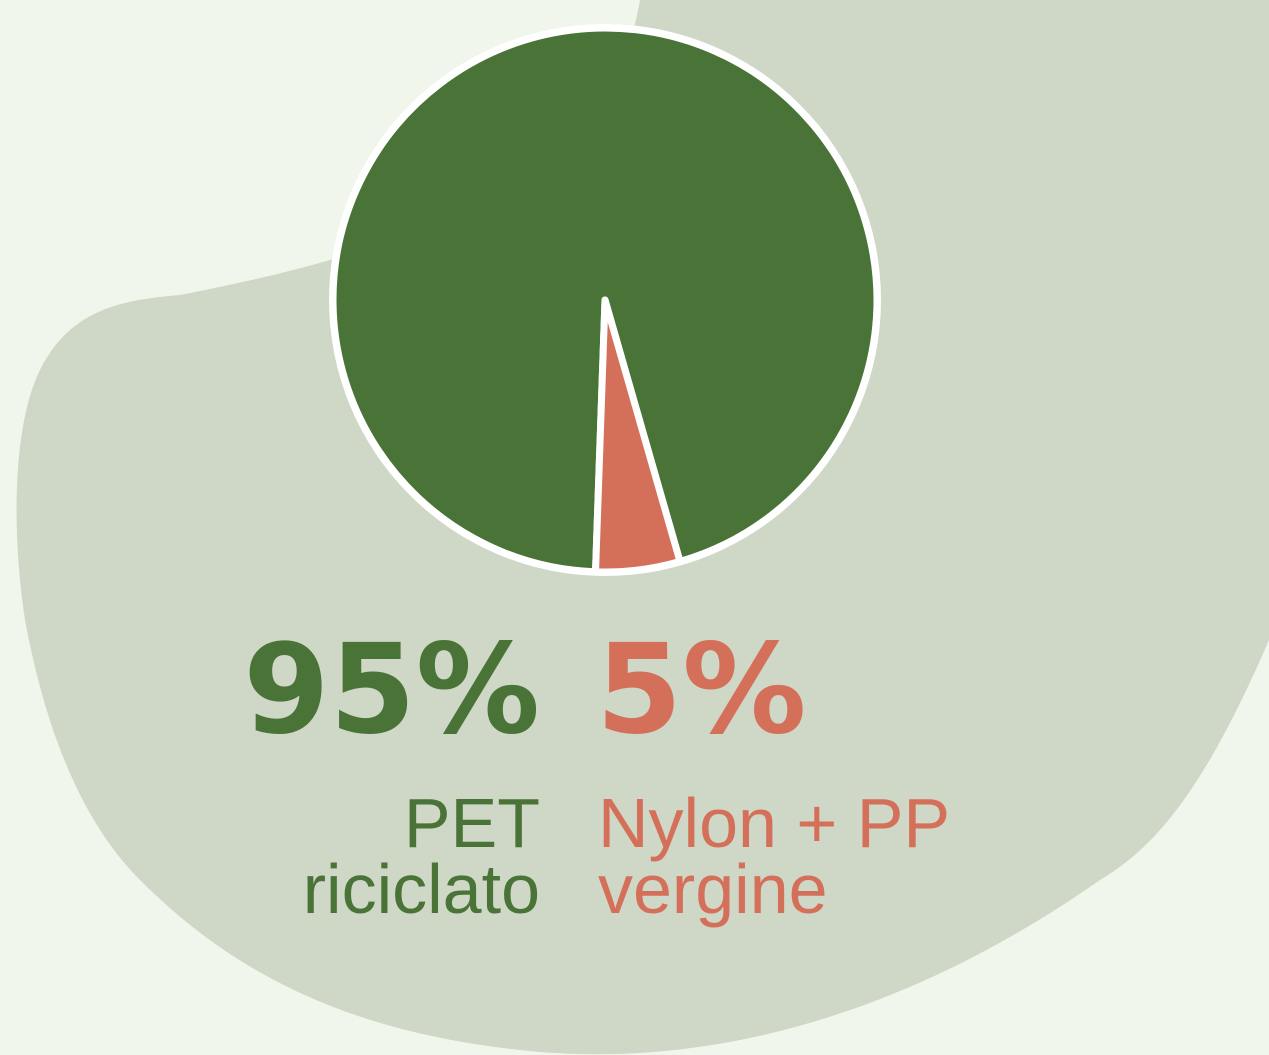 The width and height of the screenshot is (1269, 1055). I want to click on value-label: 5%, so click(701, 690).